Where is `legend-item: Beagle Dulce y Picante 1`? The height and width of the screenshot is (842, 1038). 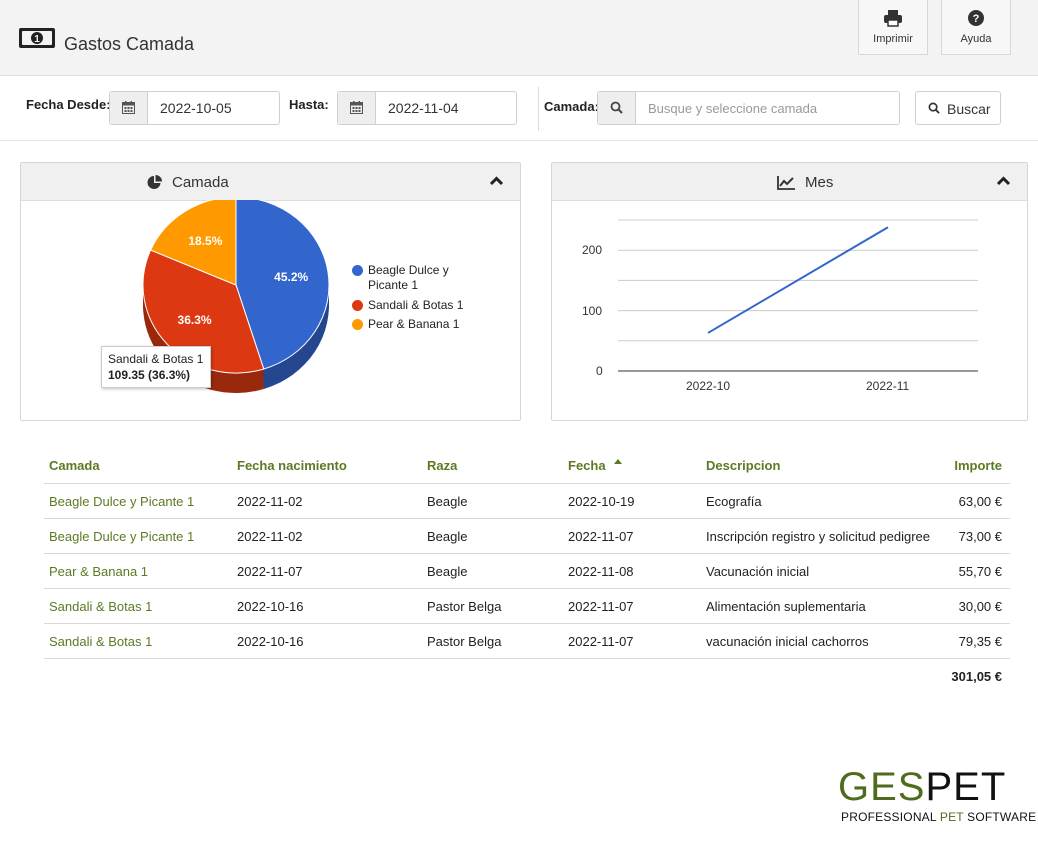
legend-item: Beagle Dulce y Picante 1 is located at coordinates (408, 277).